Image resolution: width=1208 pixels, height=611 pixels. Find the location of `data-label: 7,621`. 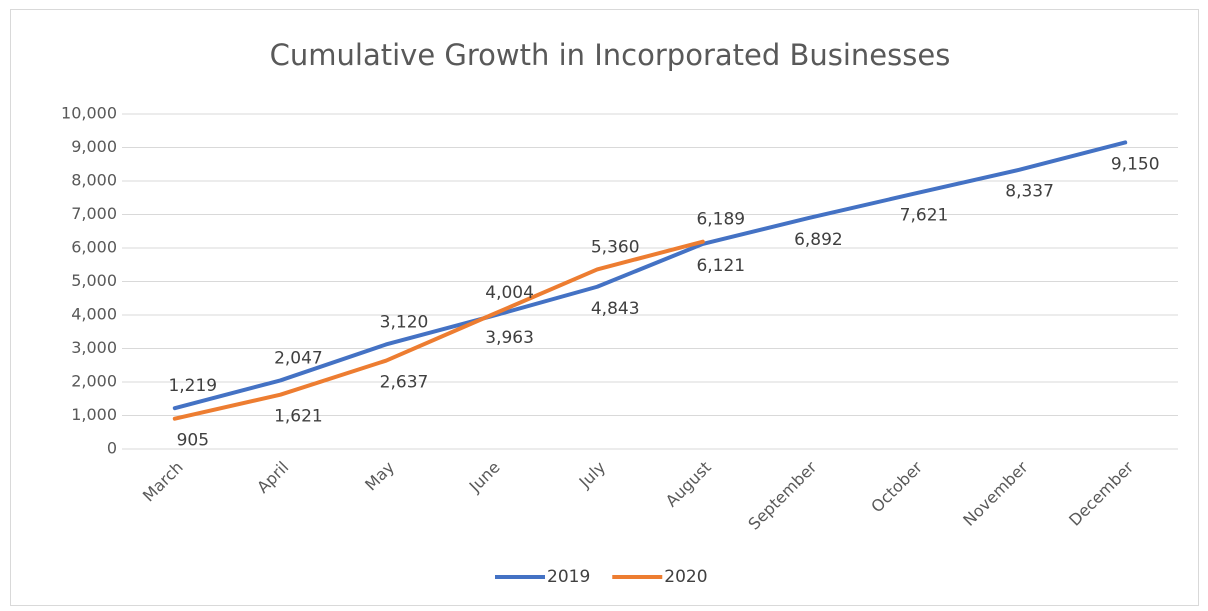

data-label: 7,621 is located at coordinates (924, 216).